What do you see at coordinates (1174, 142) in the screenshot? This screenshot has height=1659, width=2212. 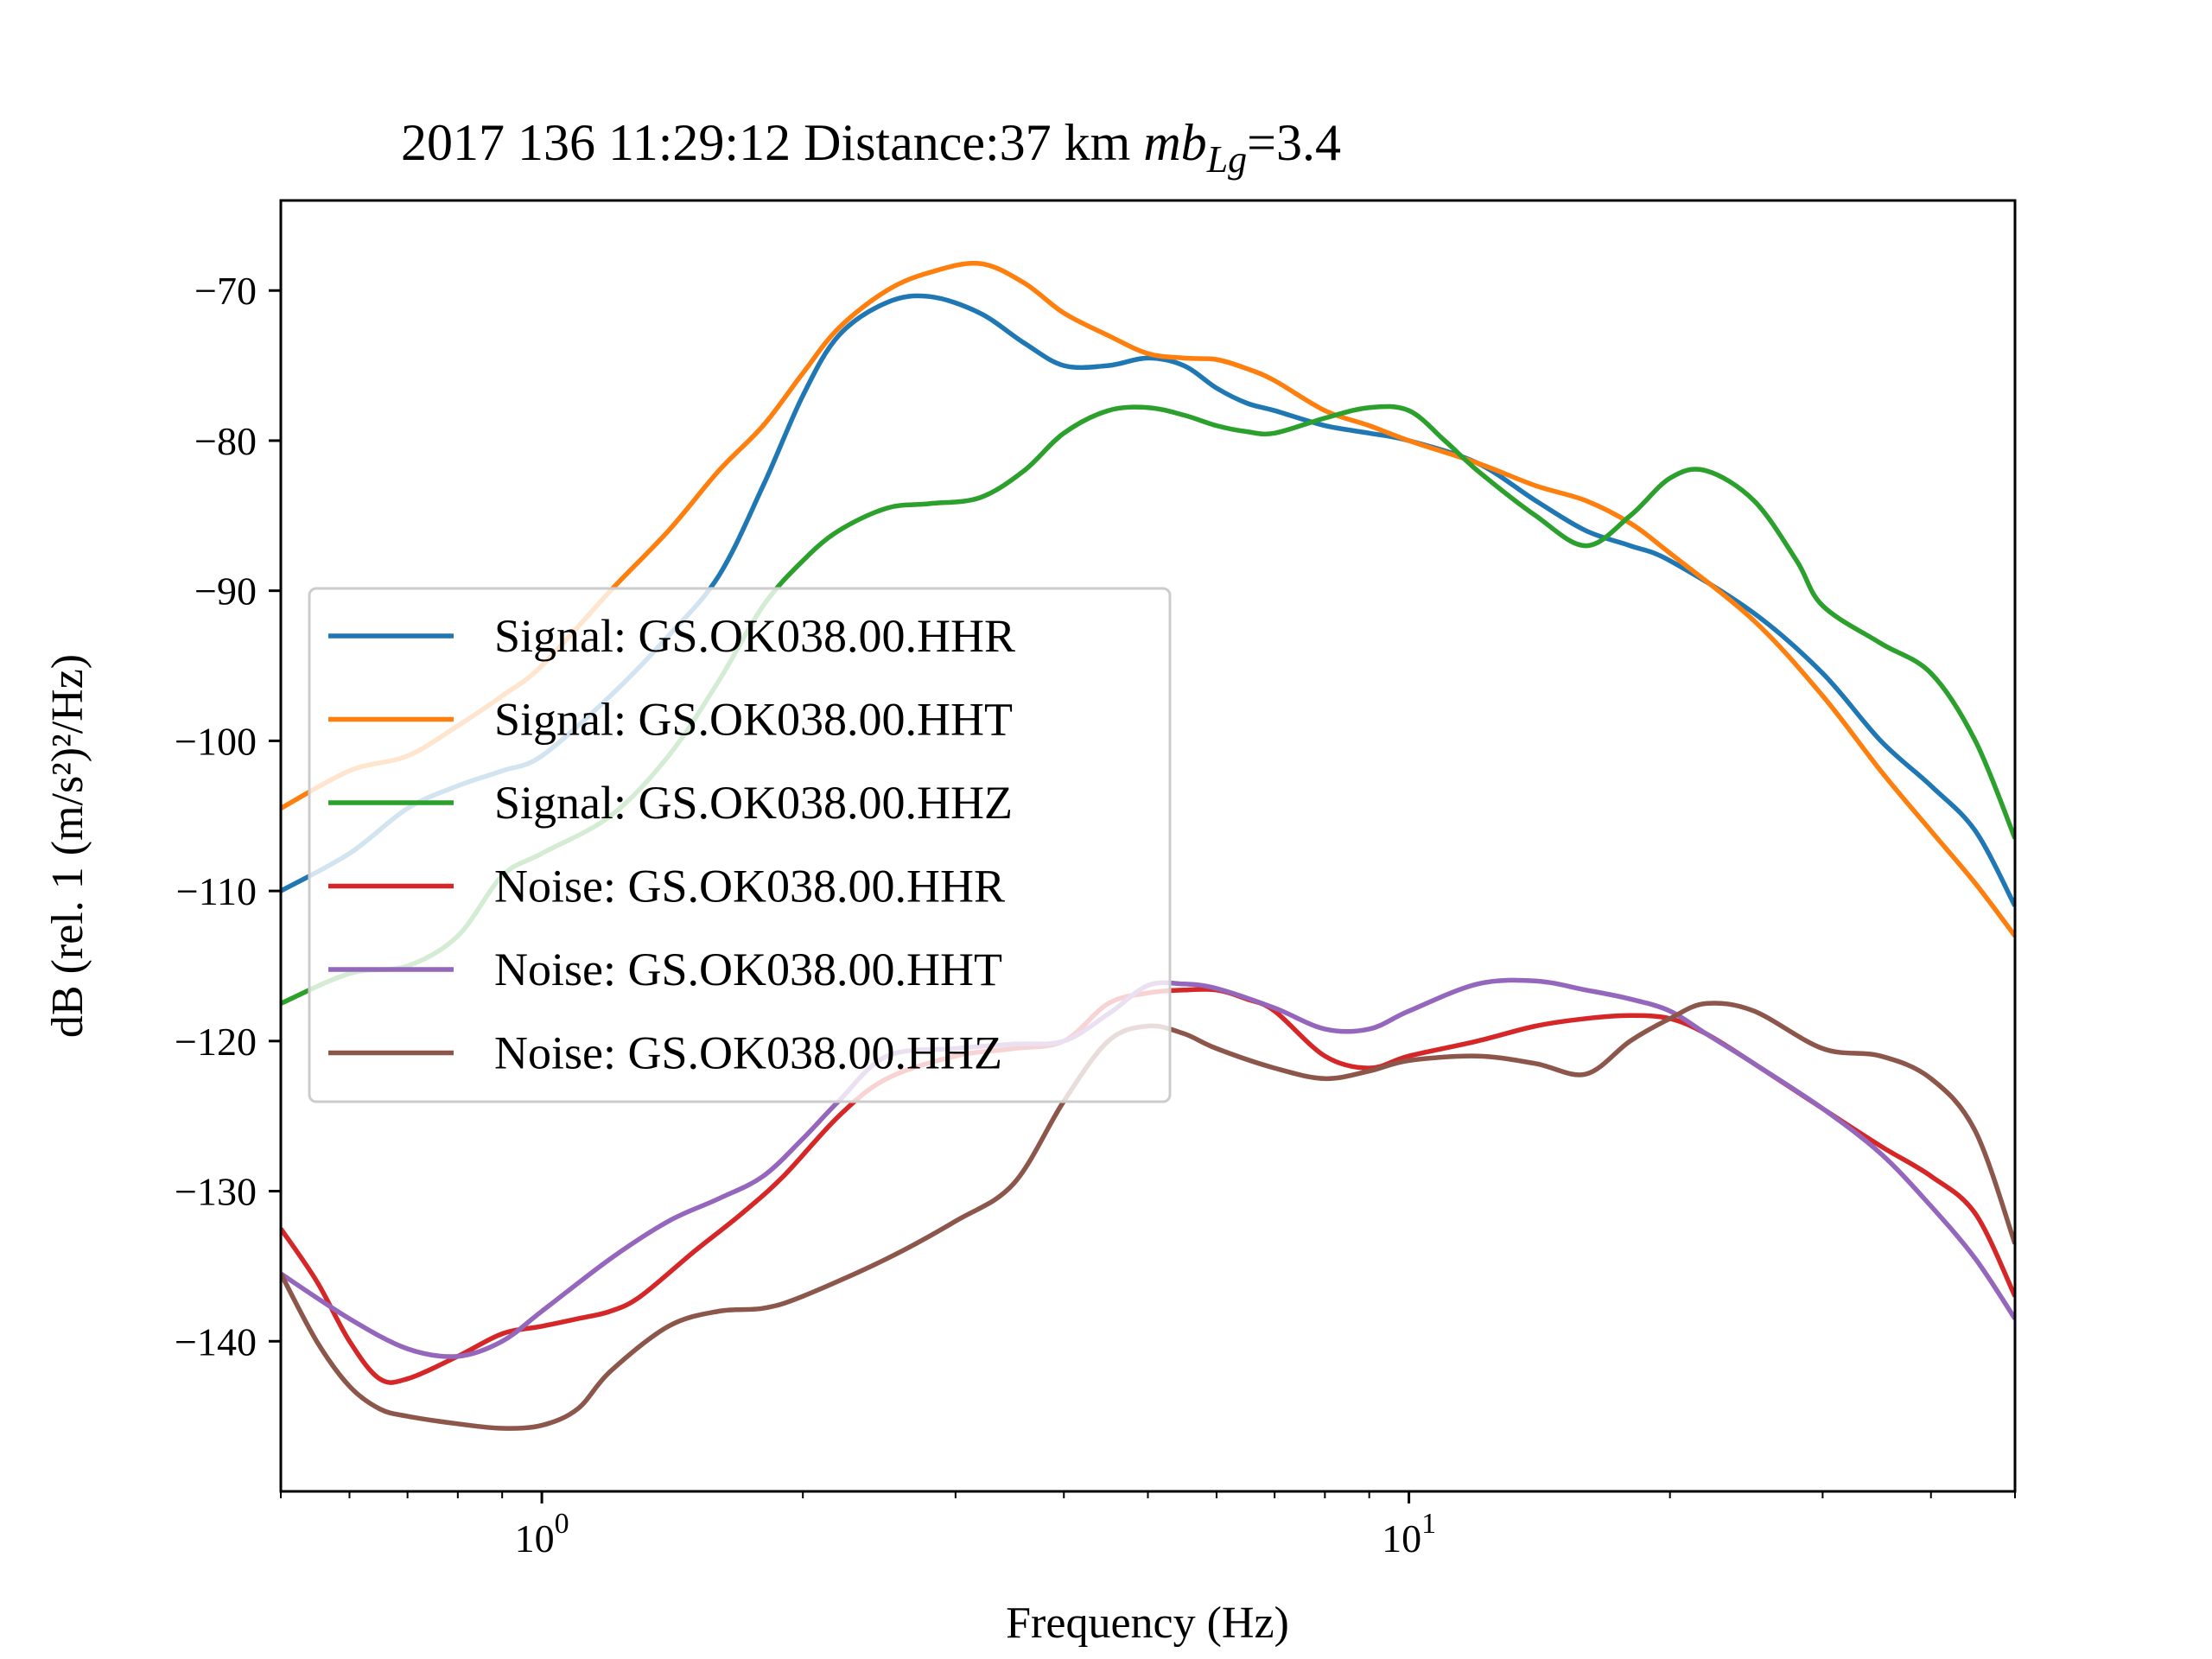 I see `title-mb: mb` at bounding box center [1174, 142].